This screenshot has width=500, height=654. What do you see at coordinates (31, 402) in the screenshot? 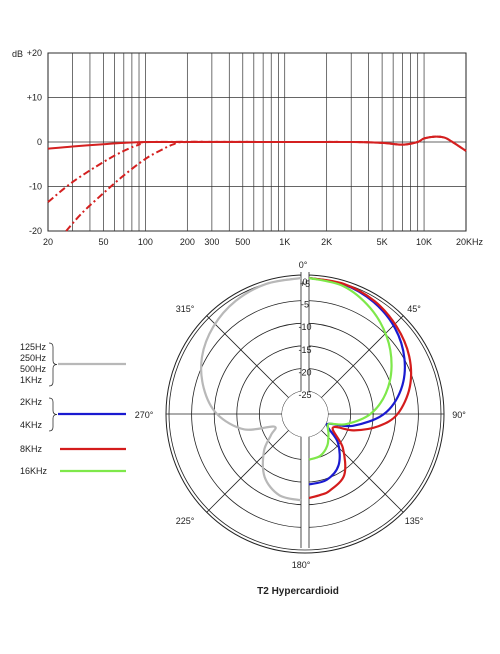
I see `legend-label: 2KHz` at bounding box center [31, 402].